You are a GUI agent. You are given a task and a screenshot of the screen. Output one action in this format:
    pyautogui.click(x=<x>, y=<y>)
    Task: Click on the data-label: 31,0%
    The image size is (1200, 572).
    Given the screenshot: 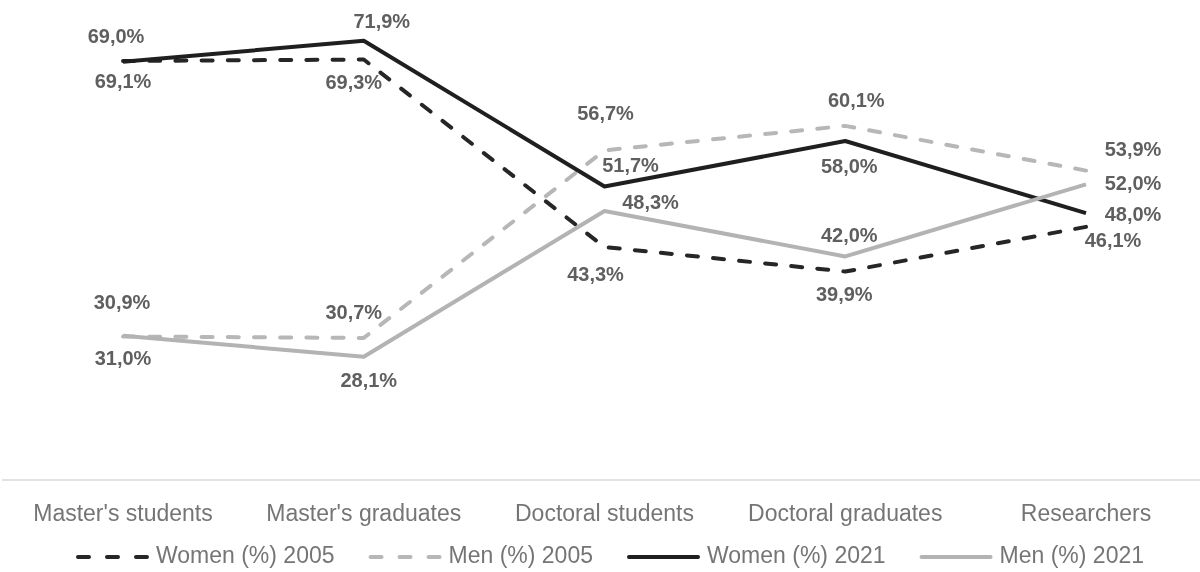 What is the action you would take?
    pyautogui.click(x=123, y=358)
    